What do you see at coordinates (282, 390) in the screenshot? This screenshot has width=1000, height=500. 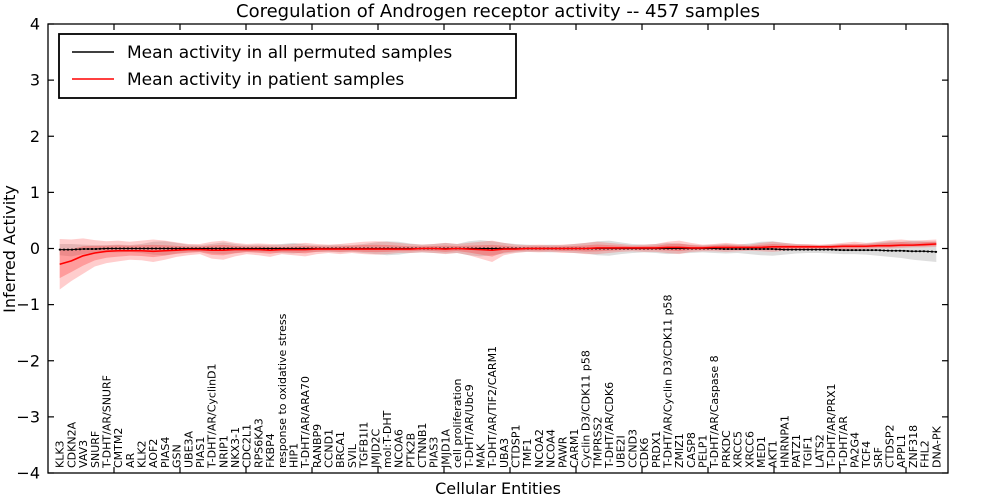 I see `x-tick-label: response to oxidative stress` at bounding box center [282, 390].